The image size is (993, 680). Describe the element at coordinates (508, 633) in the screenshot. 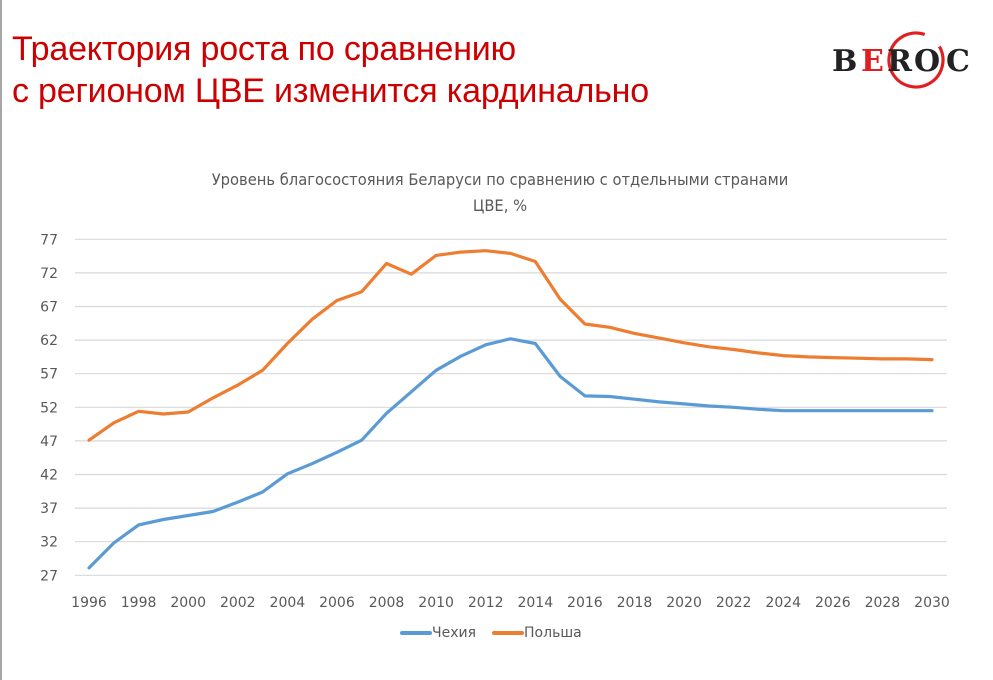

I see `legend-swatch-poland` at that location.